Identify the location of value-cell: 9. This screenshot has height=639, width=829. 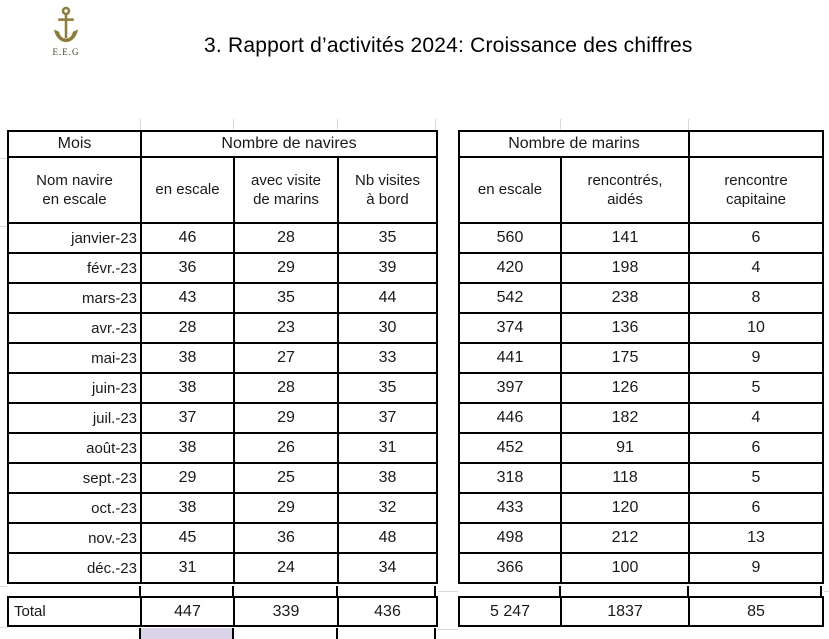
(756, 568).